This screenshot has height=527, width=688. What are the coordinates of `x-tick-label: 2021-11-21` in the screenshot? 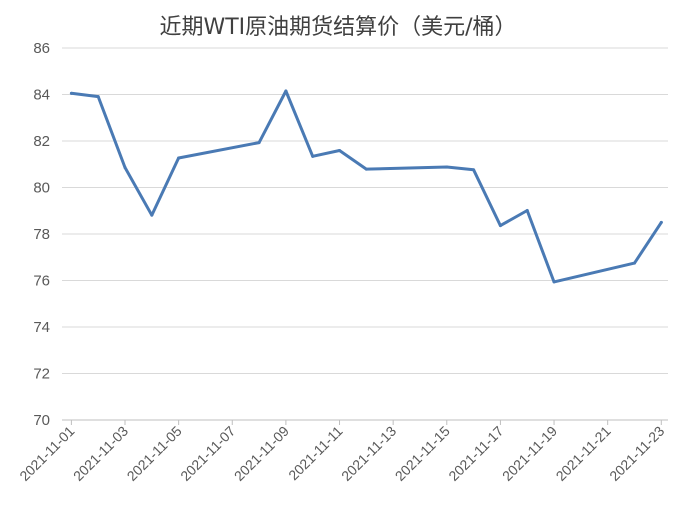 It's located at (583, 453).